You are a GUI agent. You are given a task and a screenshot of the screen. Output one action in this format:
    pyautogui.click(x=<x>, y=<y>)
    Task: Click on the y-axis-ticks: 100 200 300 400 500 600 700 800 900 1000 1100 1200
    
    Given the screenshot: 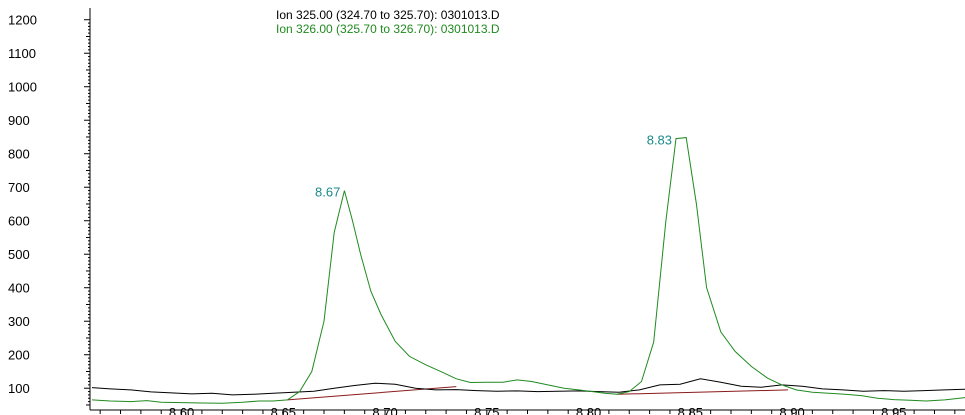 What is the action you would take?
    pyautogui.click(x=49, y=209)
    